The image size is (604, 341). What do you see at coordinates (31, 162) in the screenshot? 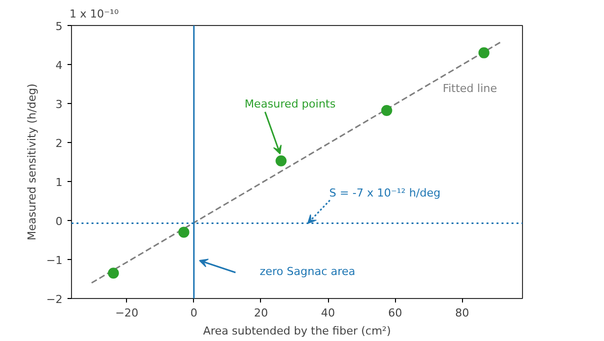
I see `y-axis-title: Measured sensitivity (h/deg)` at bounding box center [31, 162].